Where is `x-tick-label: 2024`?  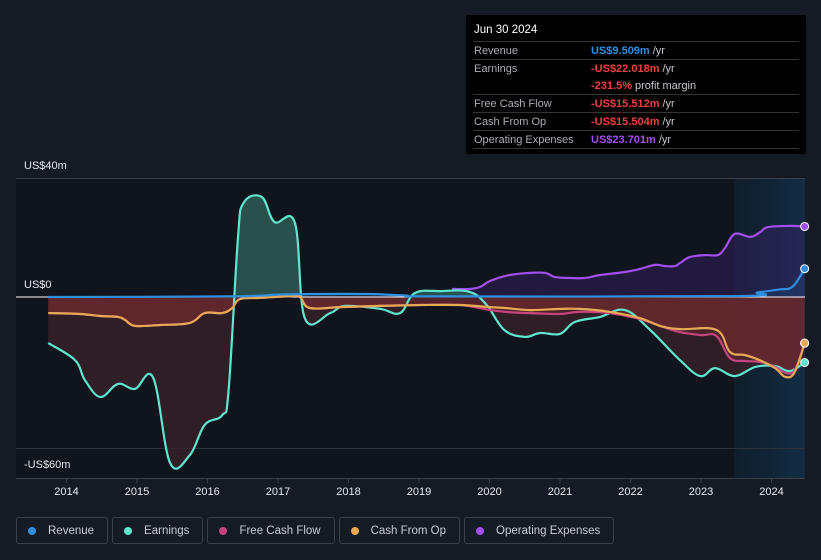 x-tick-label: 2024 is located at coordinates (771, 492).